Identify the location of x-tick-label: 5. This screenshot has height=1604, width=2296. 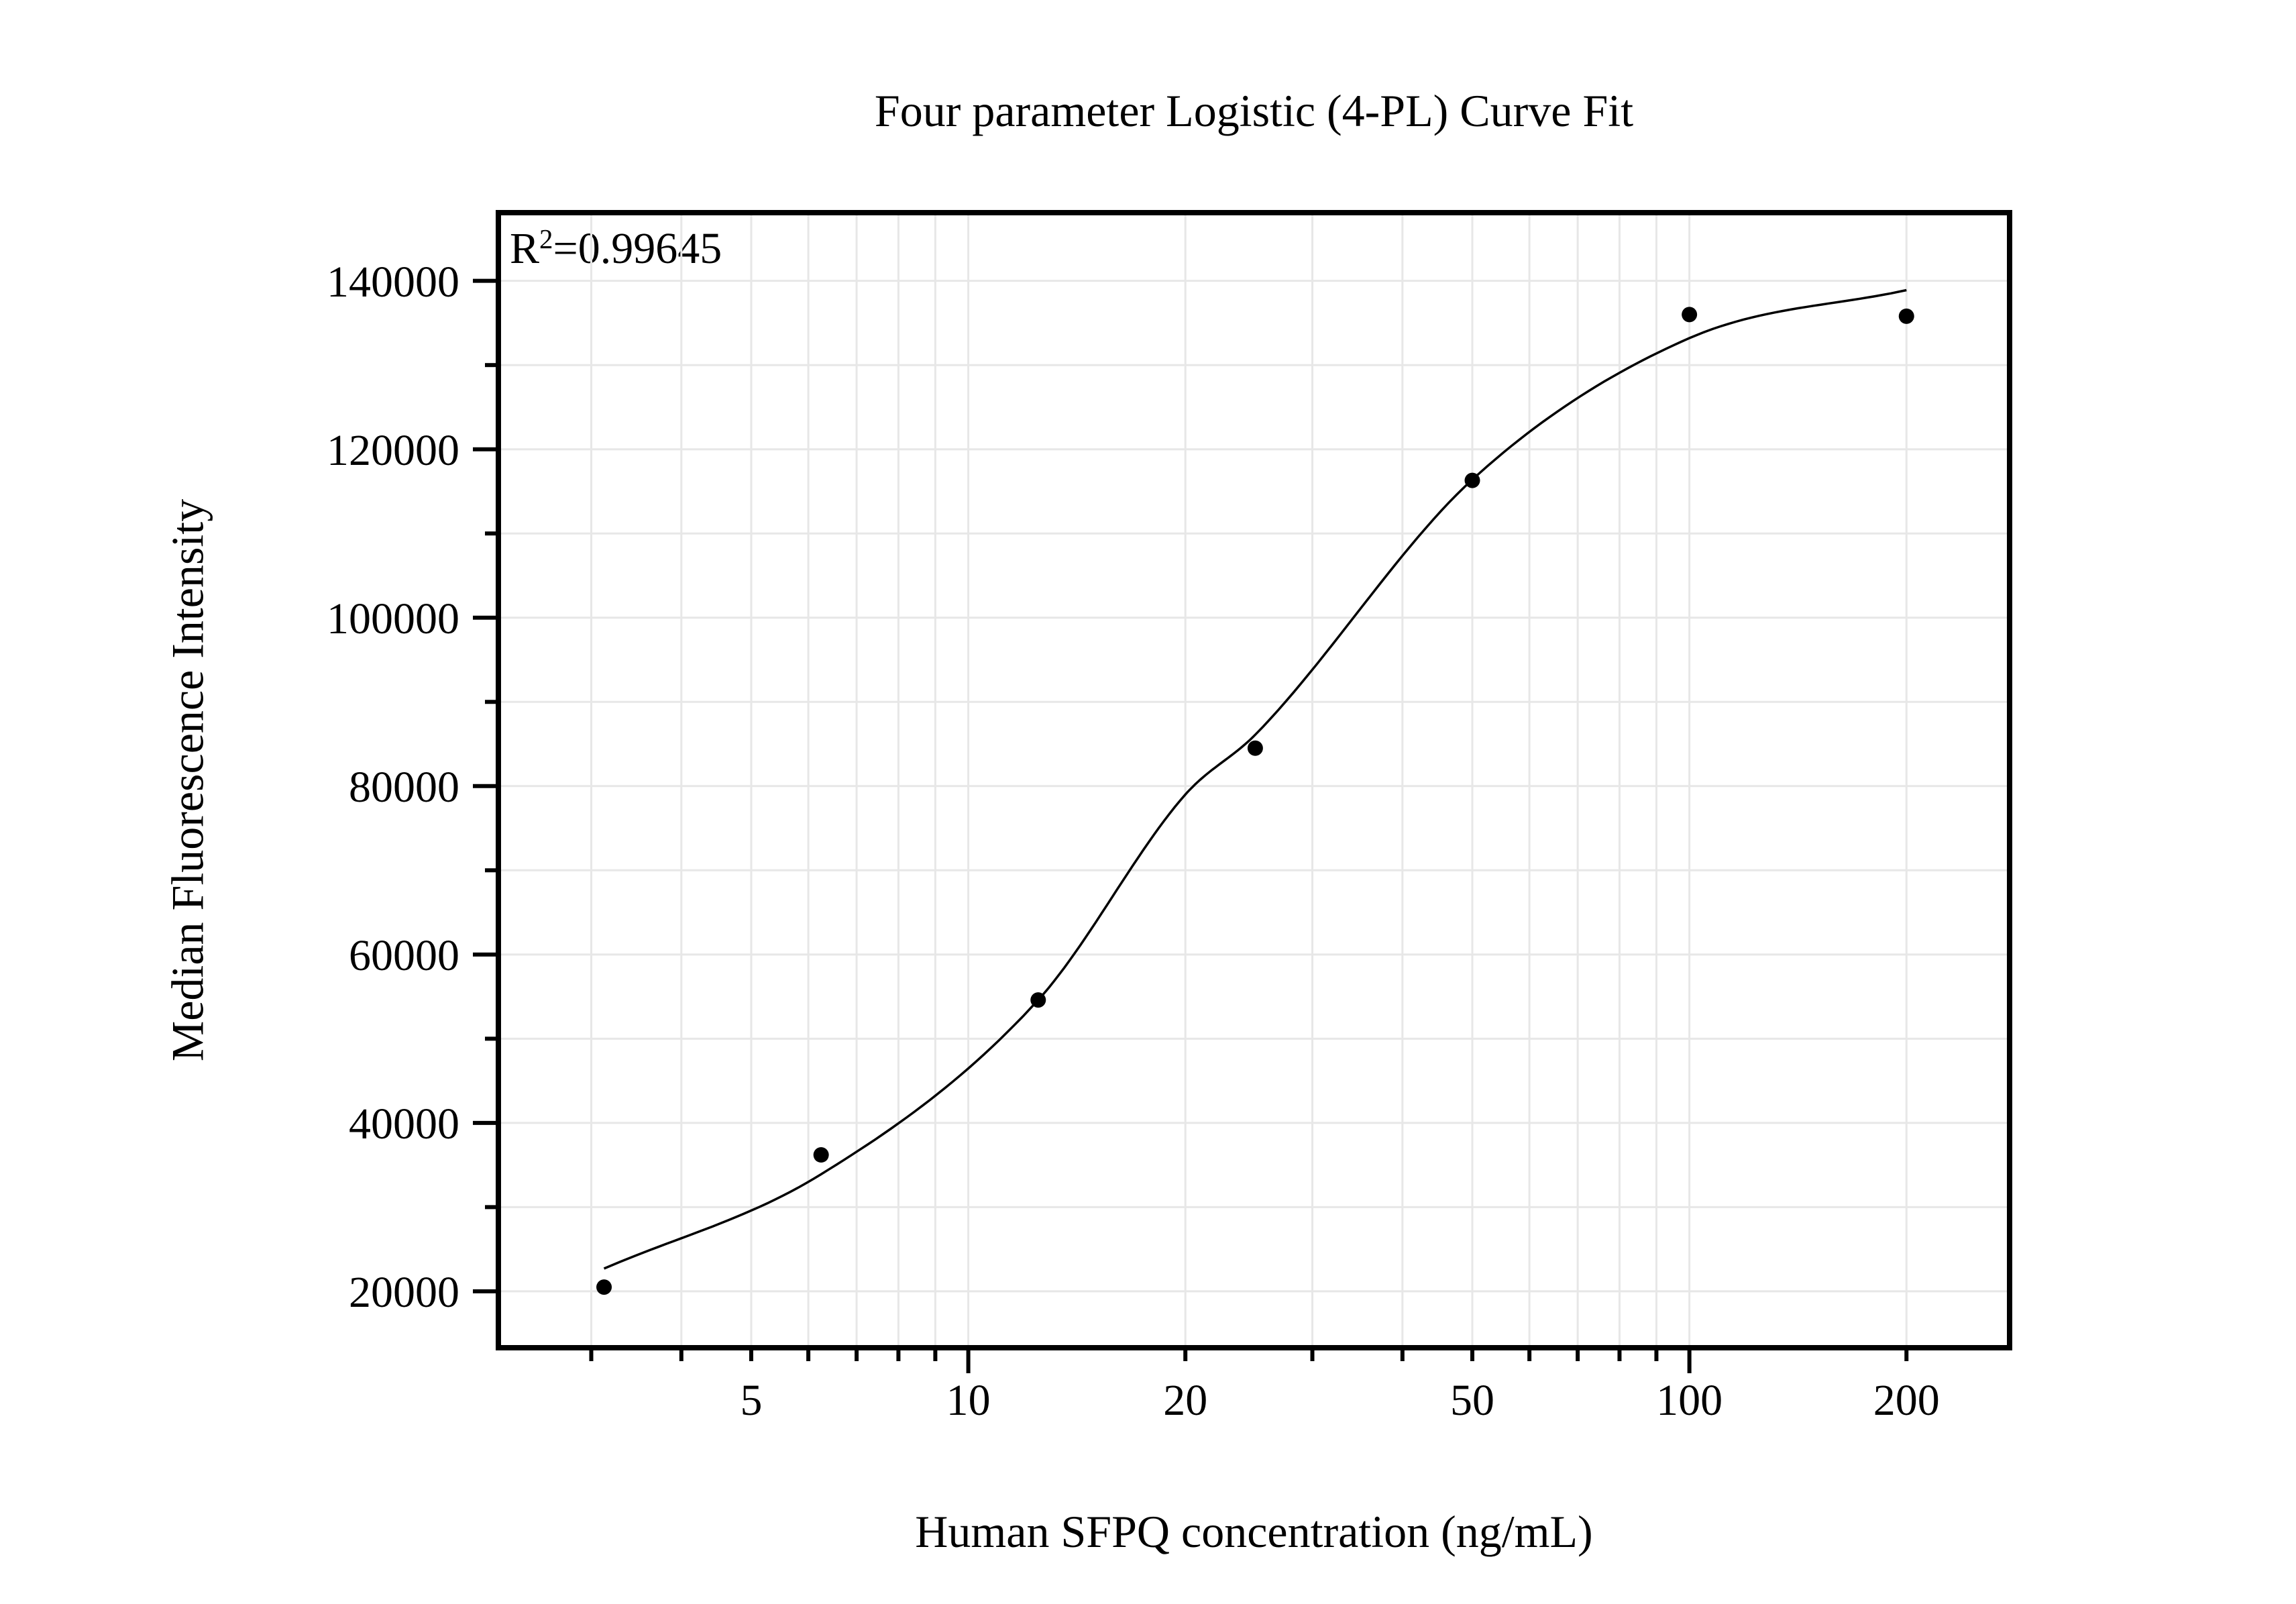
(751, 1401).